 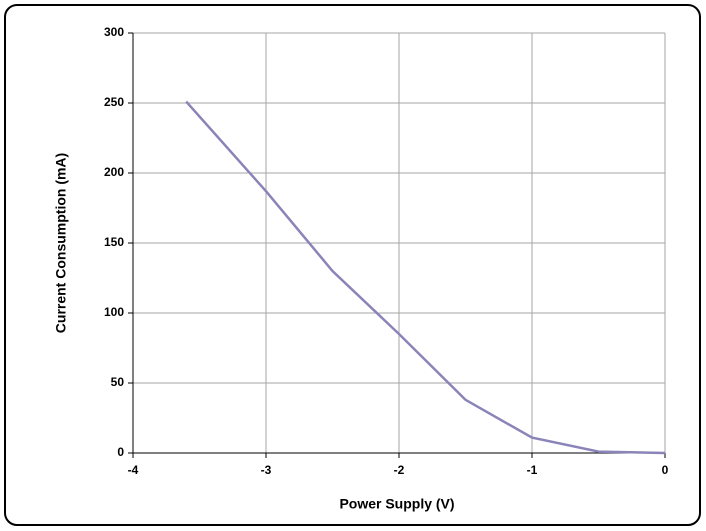 I want to click on x-tick-label: -4, so click(x=133, y=470).